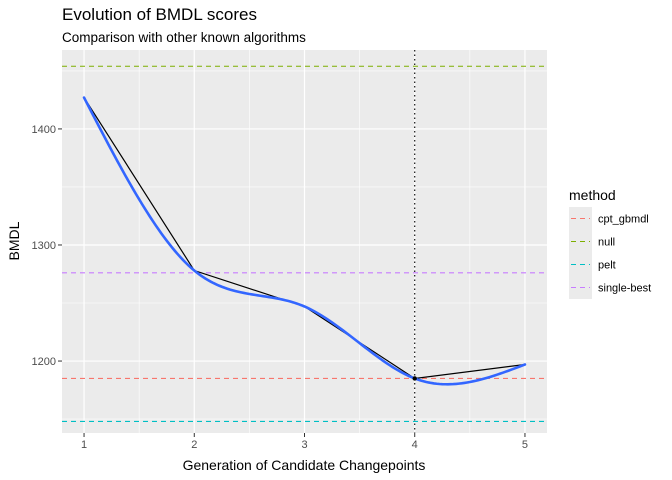 Image resolution: width=672 pixels, height=480 pixels. I want to click on y-tick-label: 1300, so click(44, 246).